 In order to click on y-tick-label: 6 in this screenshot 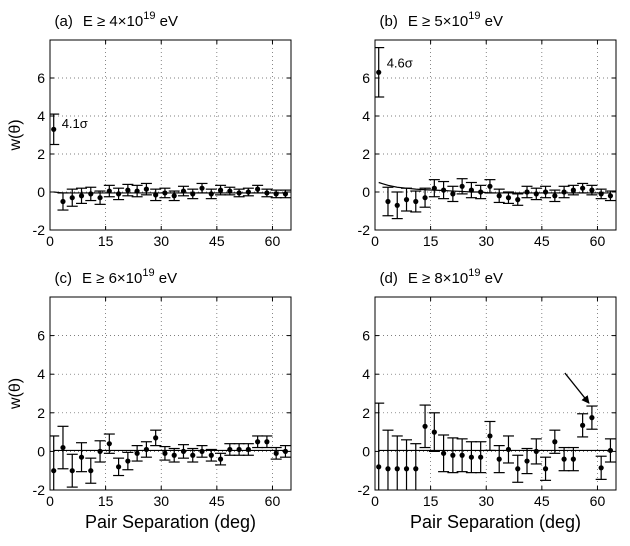, I will do `click(41, 78)`.